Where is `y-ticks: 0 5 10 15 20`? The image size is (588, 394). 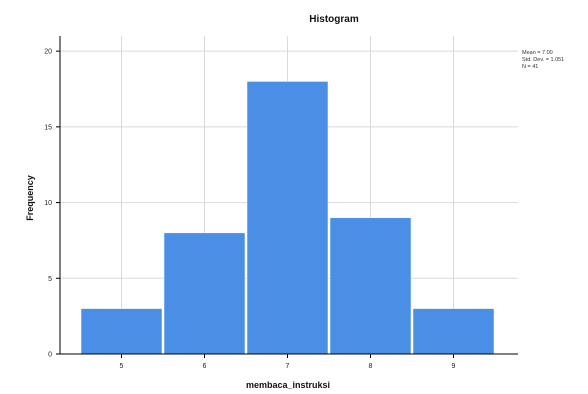
y-ticks: 0 5 10 15 20 is located at coordinates (52, 204).